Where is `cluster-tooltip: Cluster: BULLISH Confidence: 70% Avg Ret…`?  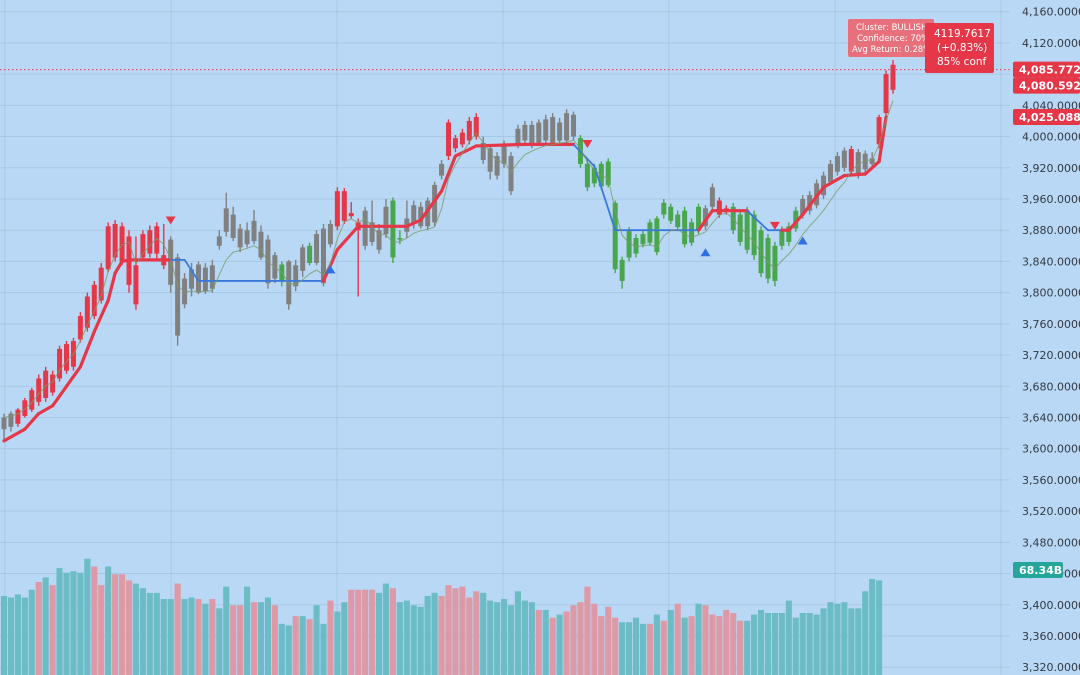
cluster-tooltip: Cluster: BULLISH Confidence: 70% Avg Ret… is located at coordinates (891, 38).